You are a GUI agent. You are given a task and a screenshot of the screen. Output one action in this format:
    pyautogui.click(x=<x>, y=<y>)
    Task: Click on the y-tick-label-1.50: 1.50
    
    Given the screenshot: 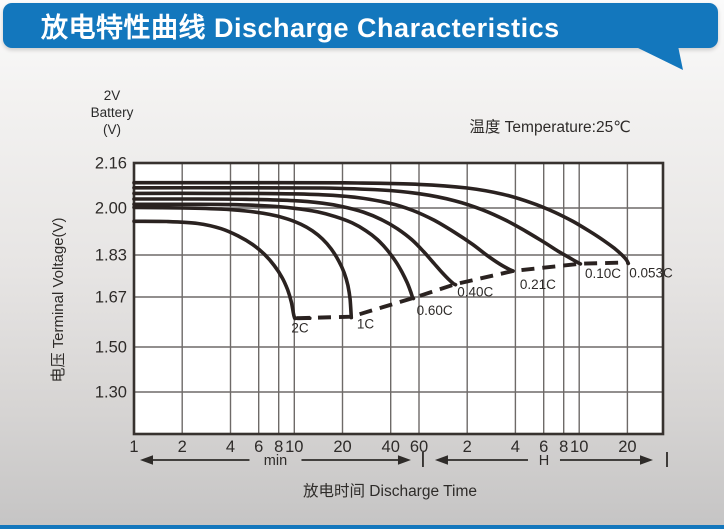 What is the action you would take?
    pyautogui.click(x=111, y=348)
    